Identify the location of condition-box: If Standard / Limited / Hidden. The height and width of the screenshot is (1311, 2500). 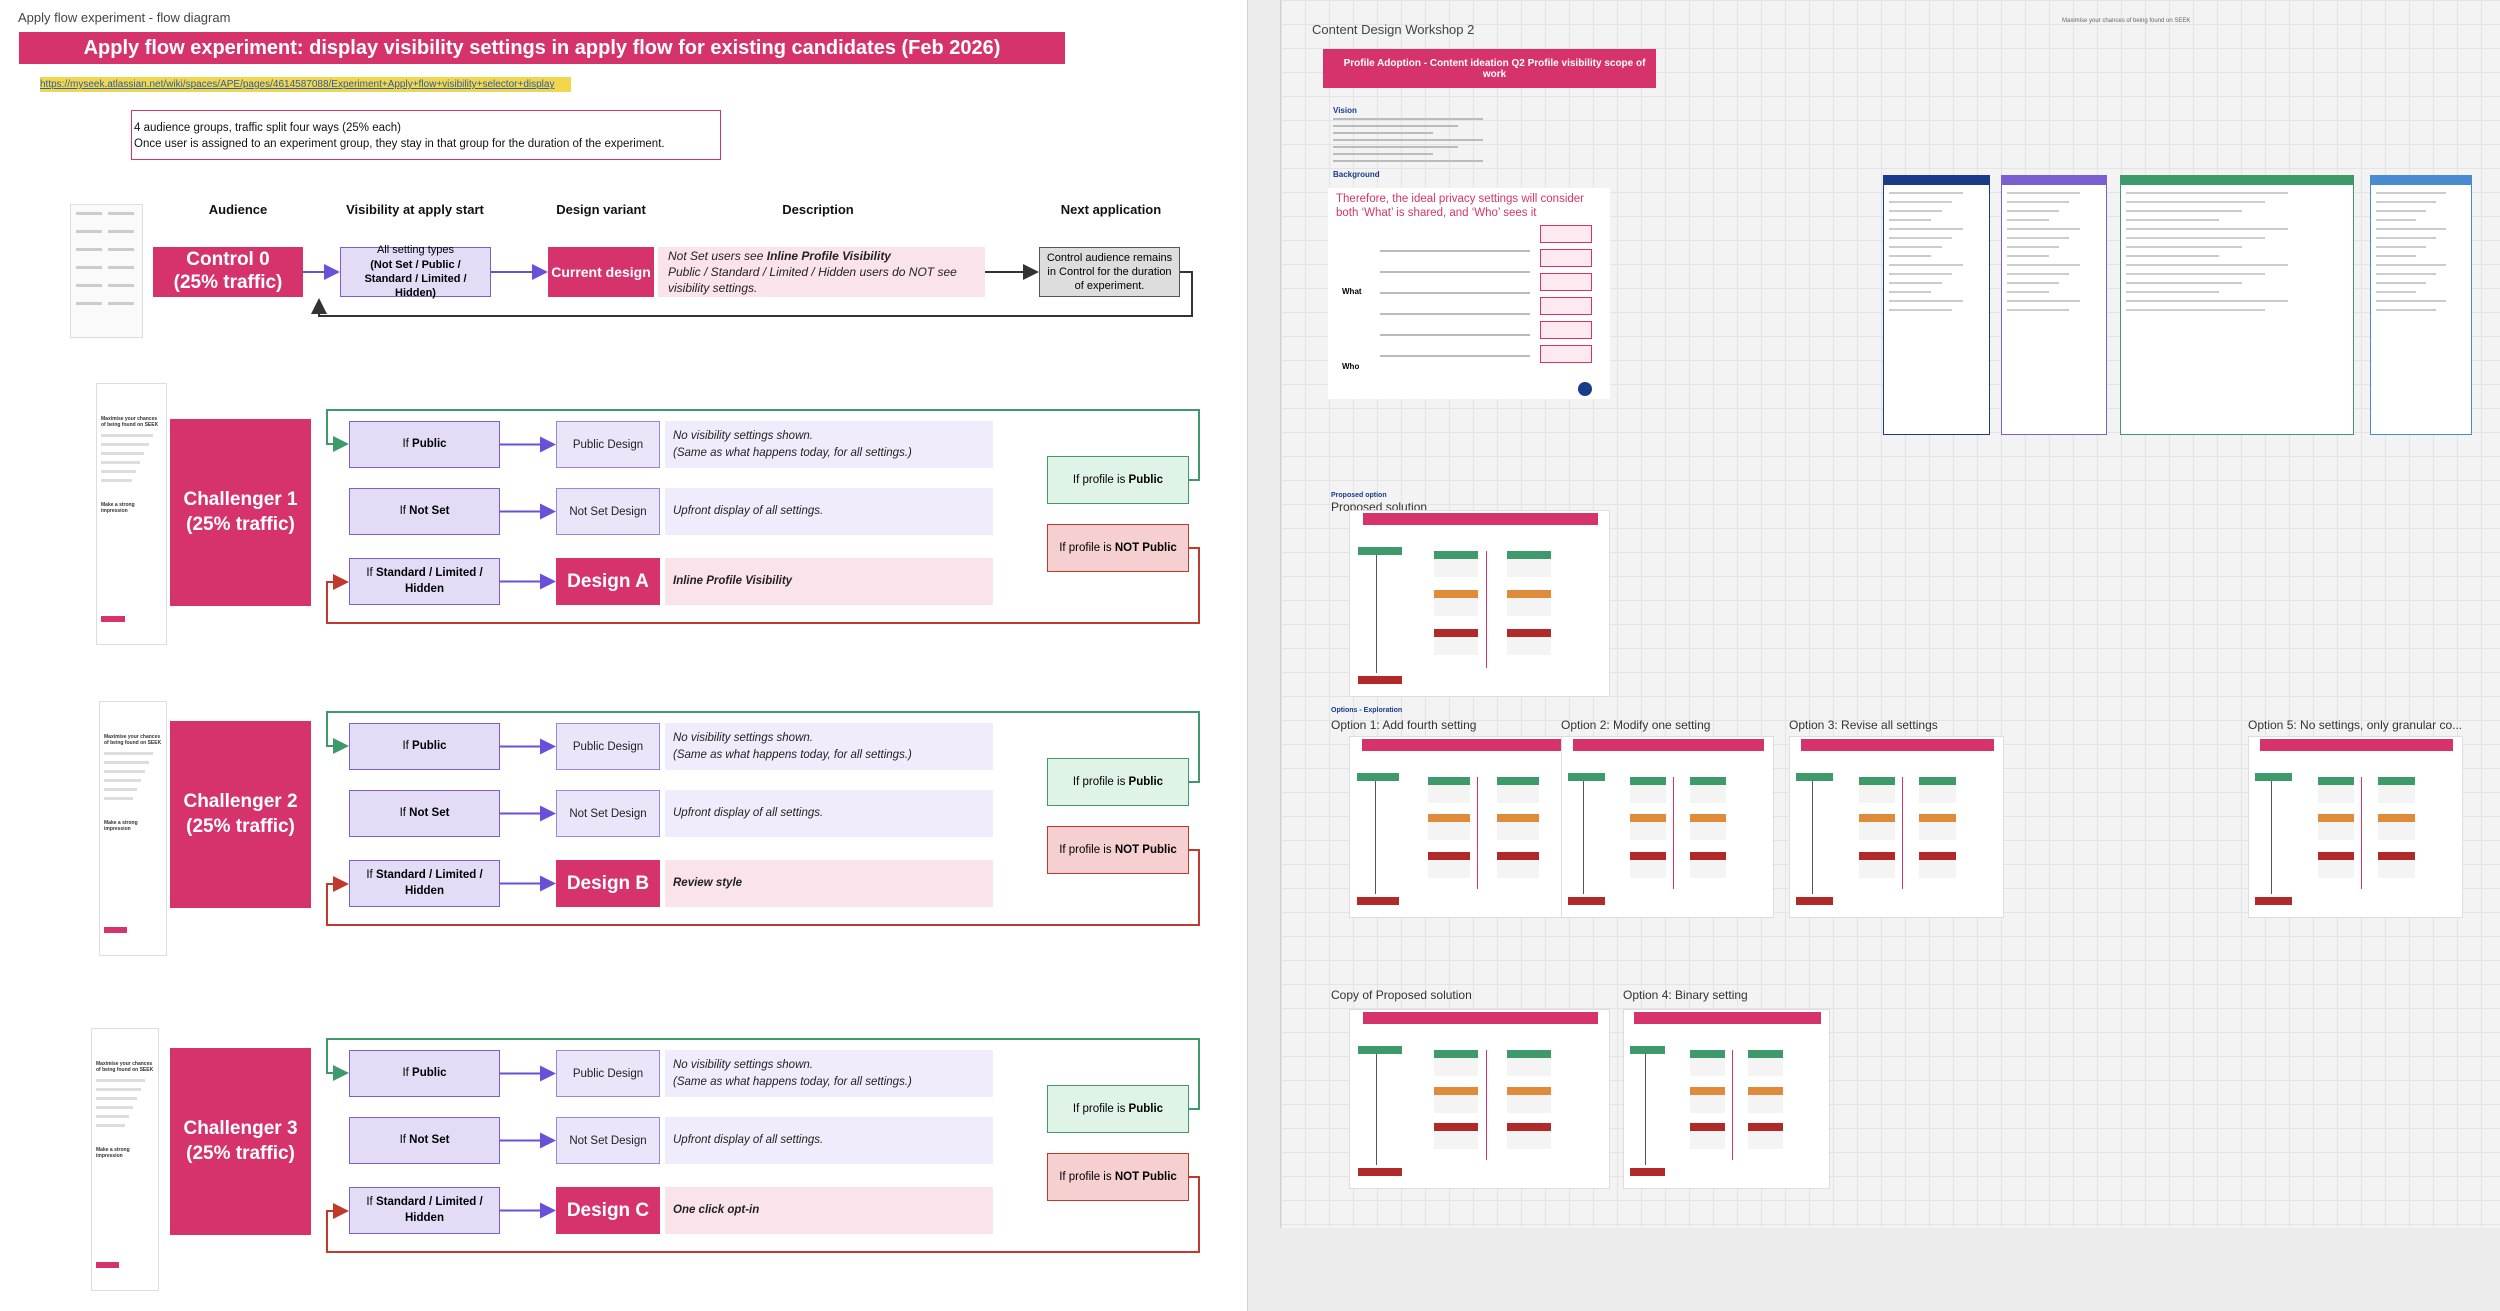
(424, 883).